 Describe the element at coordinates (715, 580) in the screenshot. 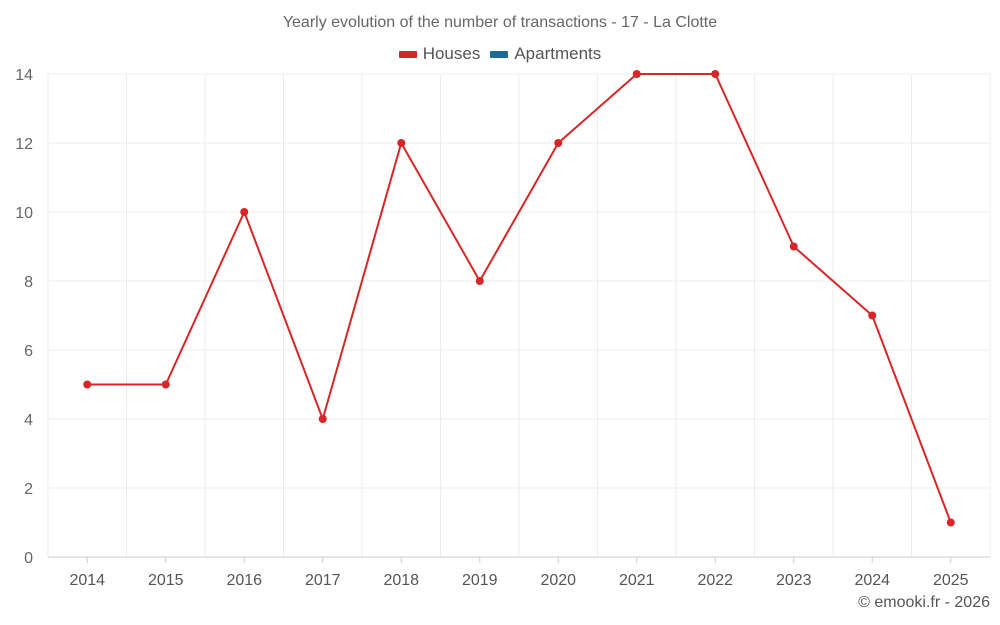

I see `x-tick-label: 2022` at that location.